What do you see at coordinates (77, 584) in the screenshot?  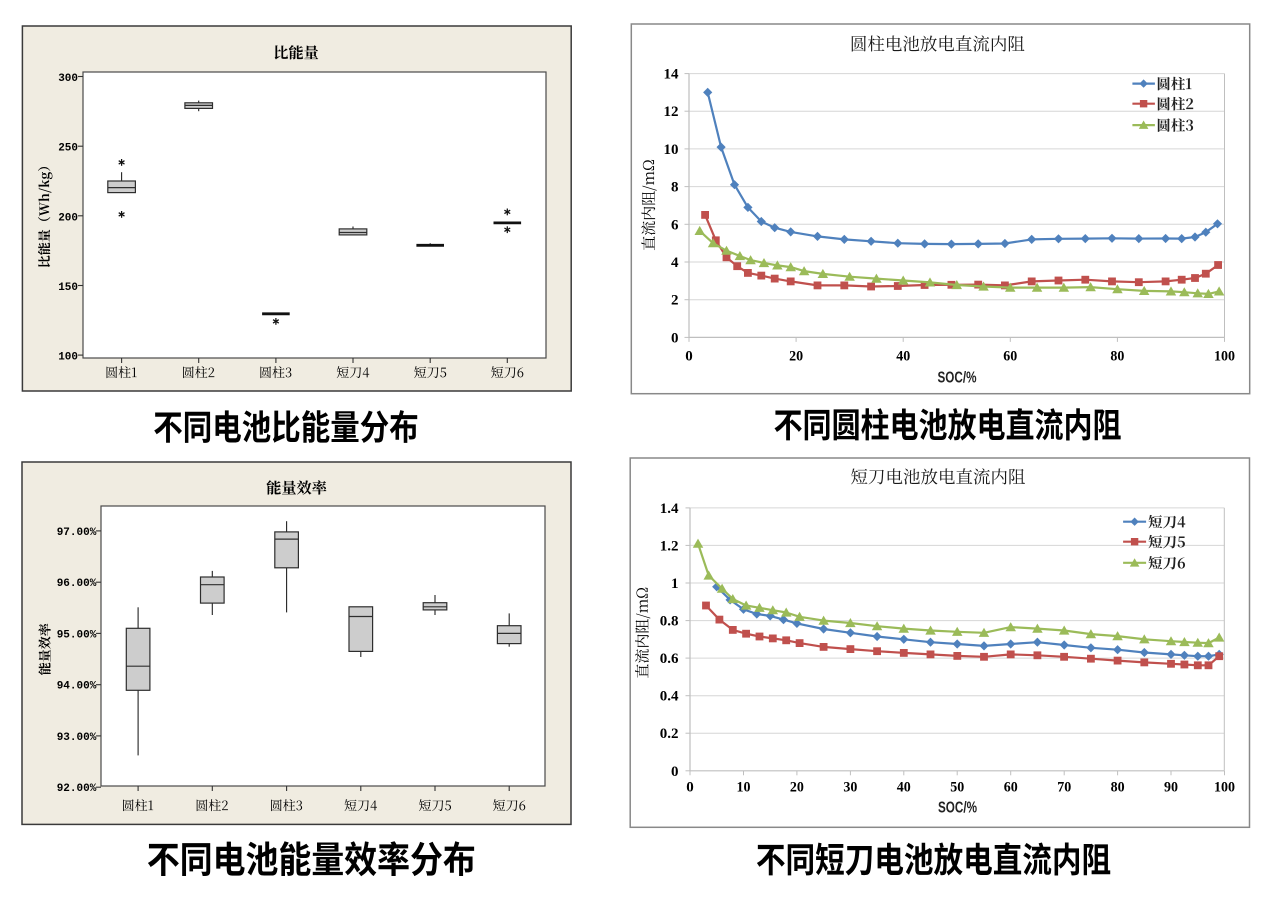 I see `svg-text: 96.00%` at bounding box center [77, 584].